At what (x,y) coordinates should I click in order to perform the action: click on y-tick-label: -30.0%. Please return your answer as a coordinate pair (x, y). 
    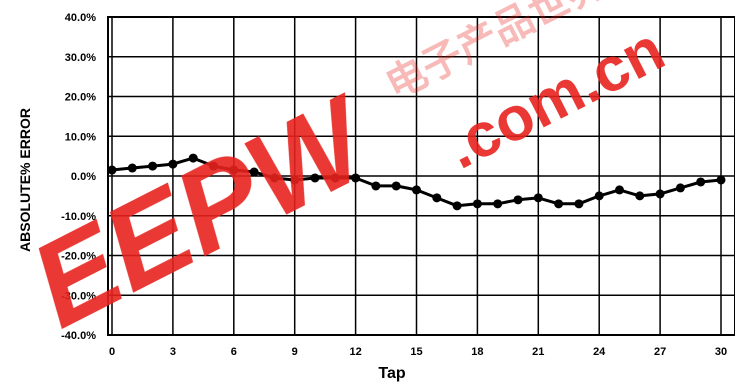
    Looking at the image, I should click on (78, 296).